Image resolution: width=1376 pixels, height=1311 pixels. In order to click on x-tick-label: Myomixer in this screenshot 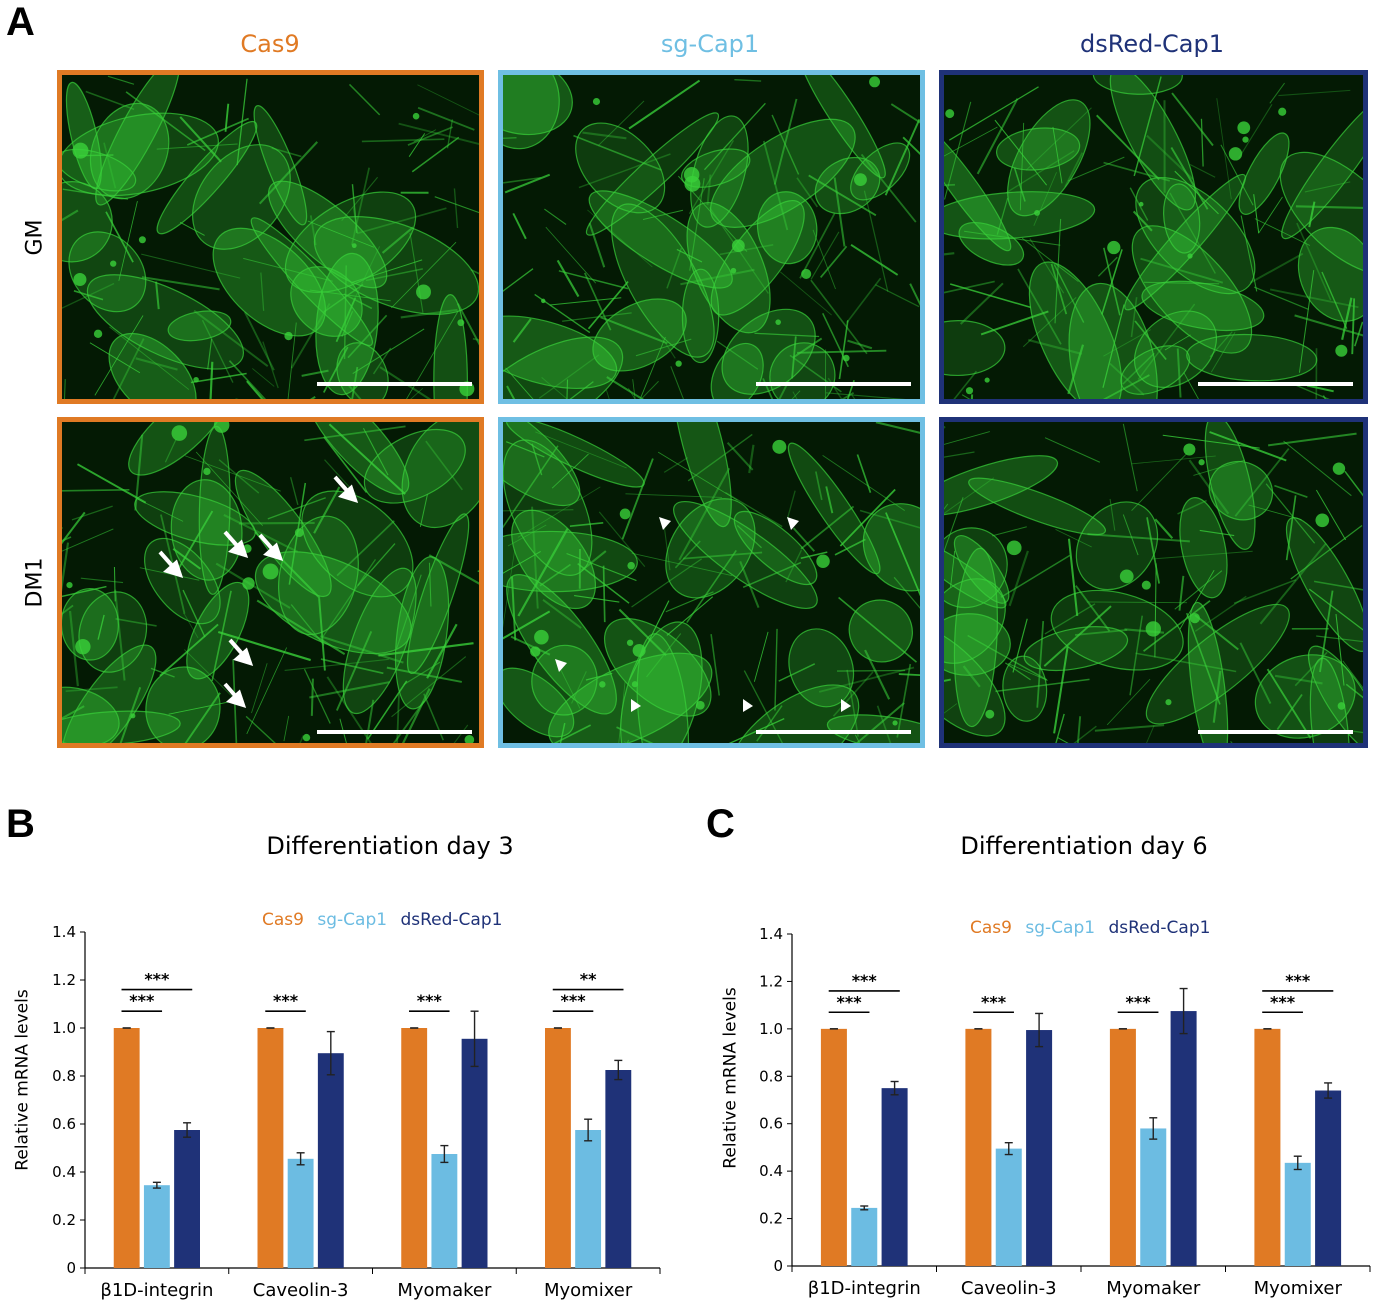, I will do `click(1298, 1288)`.